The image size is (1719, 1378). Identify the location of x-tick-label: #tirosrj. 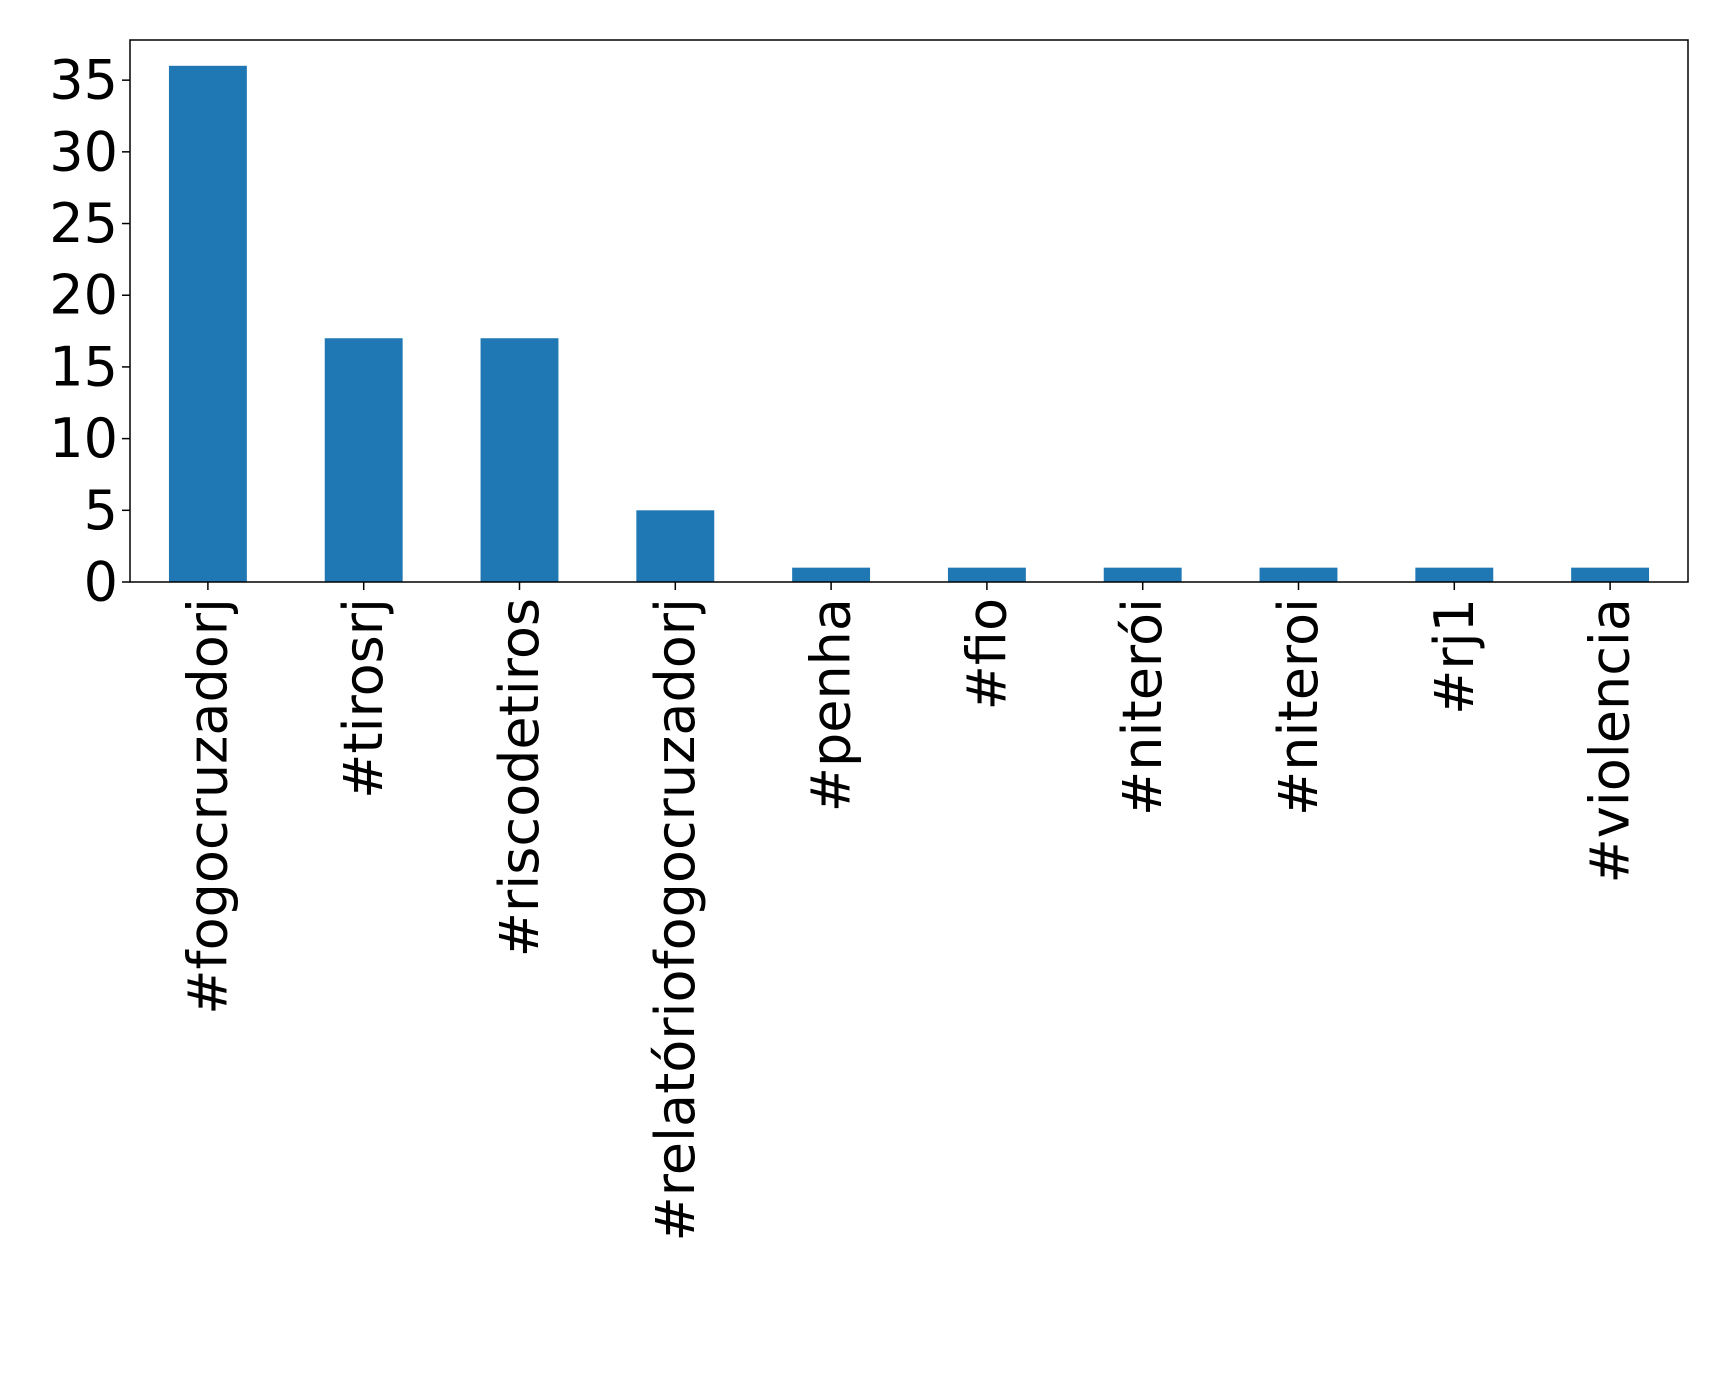
(363, 698).